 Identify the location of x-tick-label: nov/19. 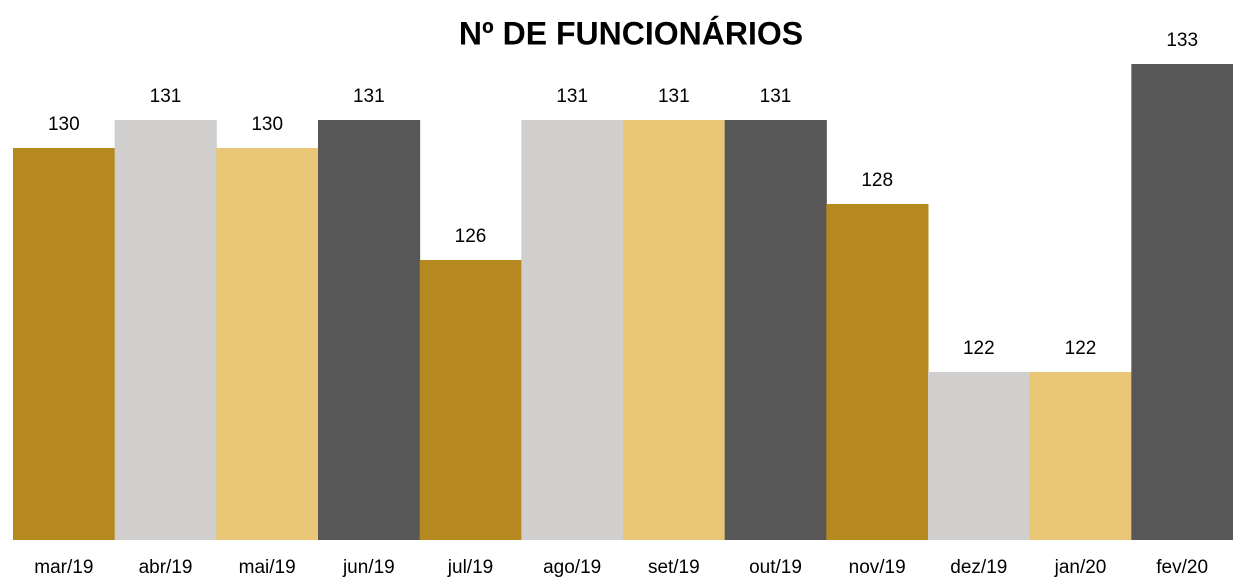
(877, 567).